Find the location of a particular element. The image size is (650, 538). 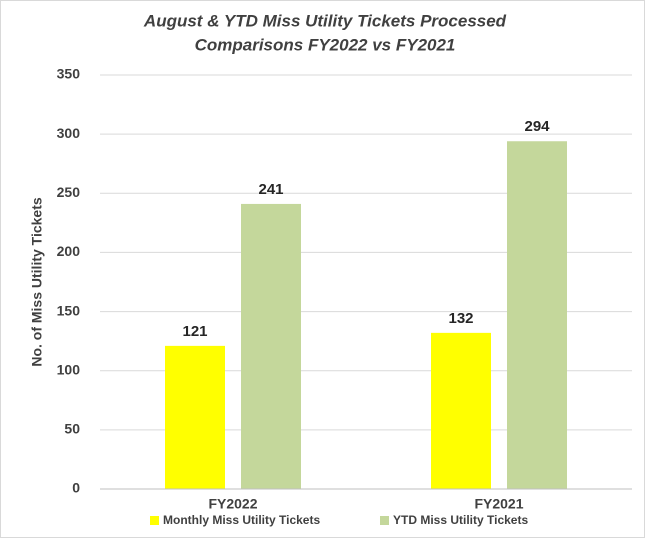

x-tick-label: FY2022 is located at coordinates (232, 504).